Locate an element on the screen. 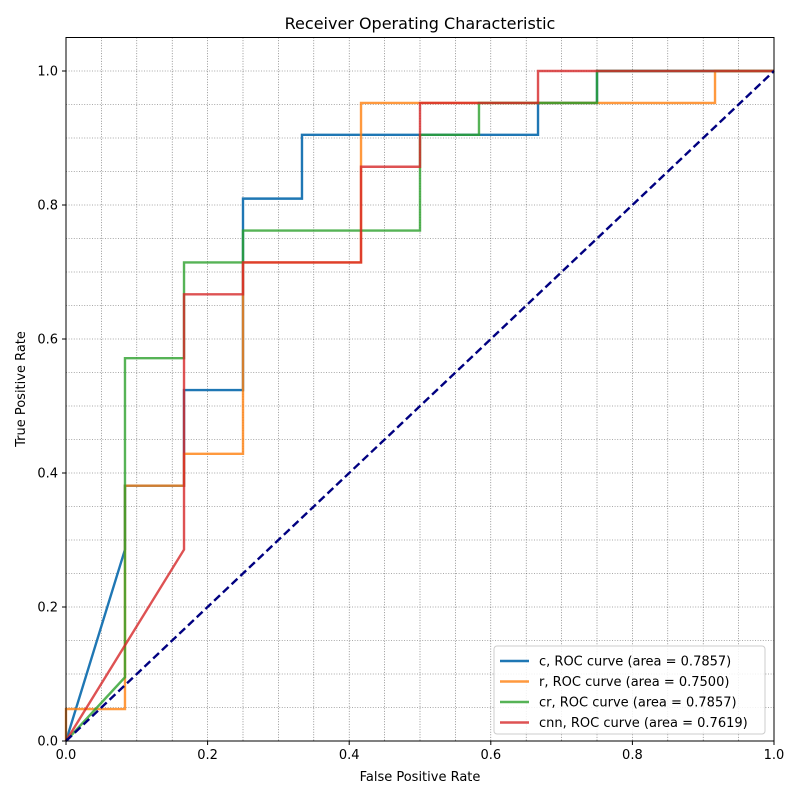  x-axis-ticks: 0.0 0.2 0.4 0.6 0.8 1.0 is located at coordinates (420, 752).